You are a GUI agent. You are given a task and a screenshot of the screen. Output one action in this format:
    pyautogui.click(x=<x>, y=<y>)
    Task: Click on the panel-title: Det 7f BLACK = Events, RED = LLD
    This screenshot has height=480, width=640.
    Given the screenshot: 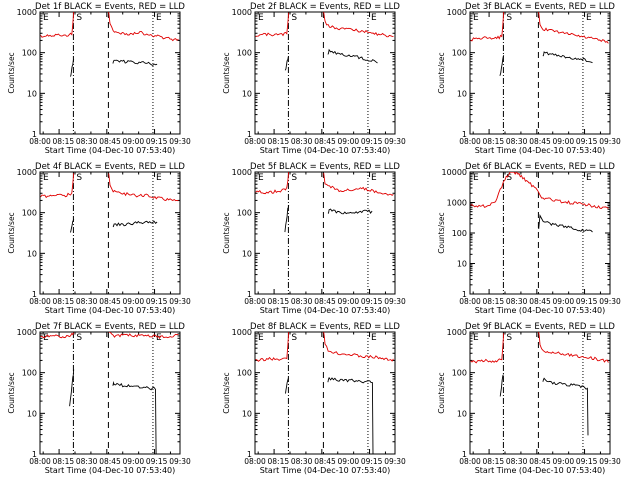 What is the action you would take?
    pyautogui.click(x=110, y=327)
    